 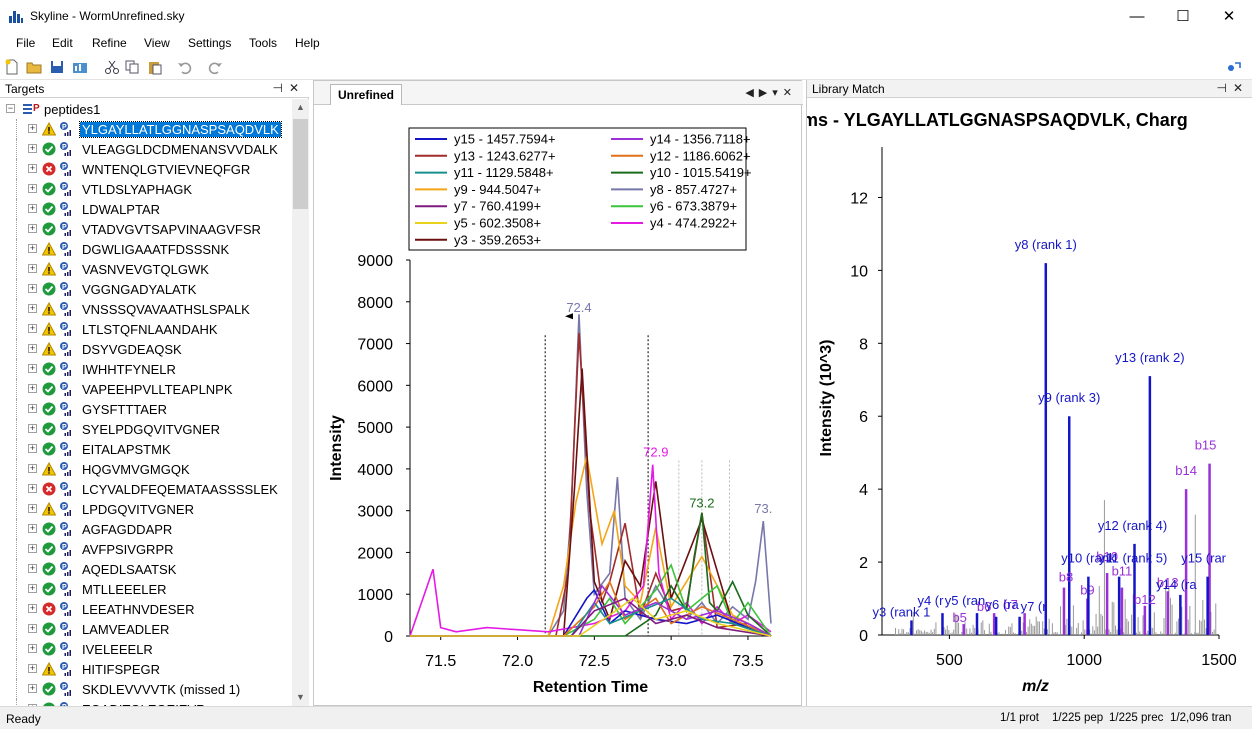 I want to click on open-folder-icon, so click(x=34, y=67).